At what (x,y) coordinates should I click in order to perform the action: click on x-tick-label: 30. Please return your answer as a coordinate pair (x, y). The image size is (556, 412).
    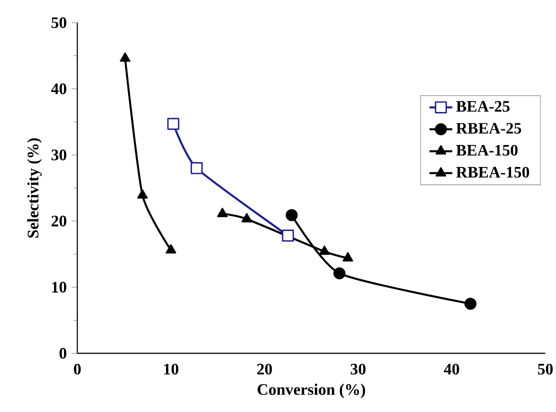
    Looking at the image, I should click on (358, 369).